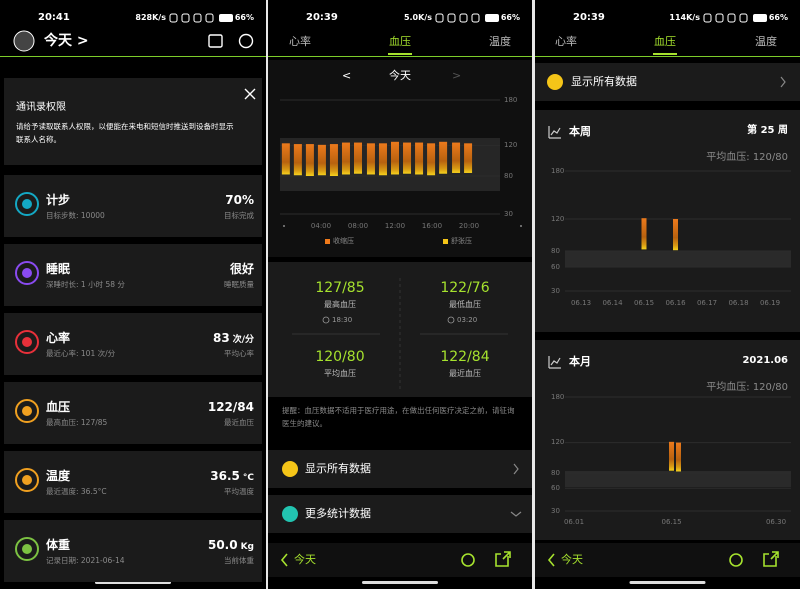 This screenshot has height=589, width=800. I want to click on y-tick-label: 180, so click(558, 170).